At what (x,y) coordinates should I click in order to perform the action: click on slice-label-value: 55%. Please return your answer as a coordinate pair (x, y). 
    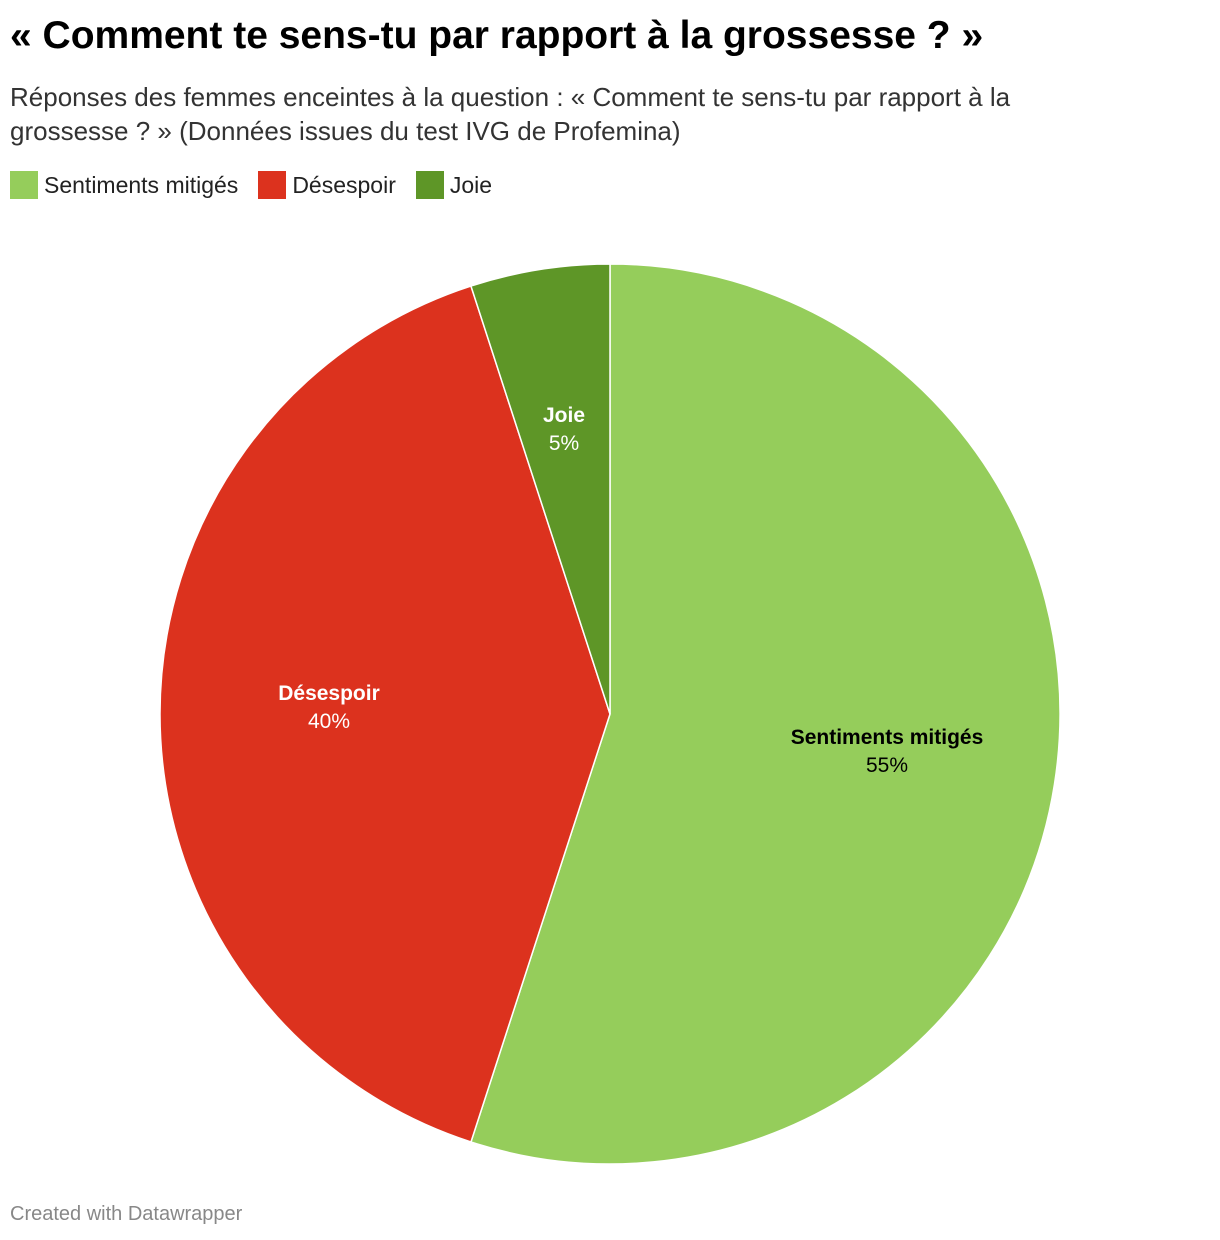
    Looking at the image, I should click on (887, 765).